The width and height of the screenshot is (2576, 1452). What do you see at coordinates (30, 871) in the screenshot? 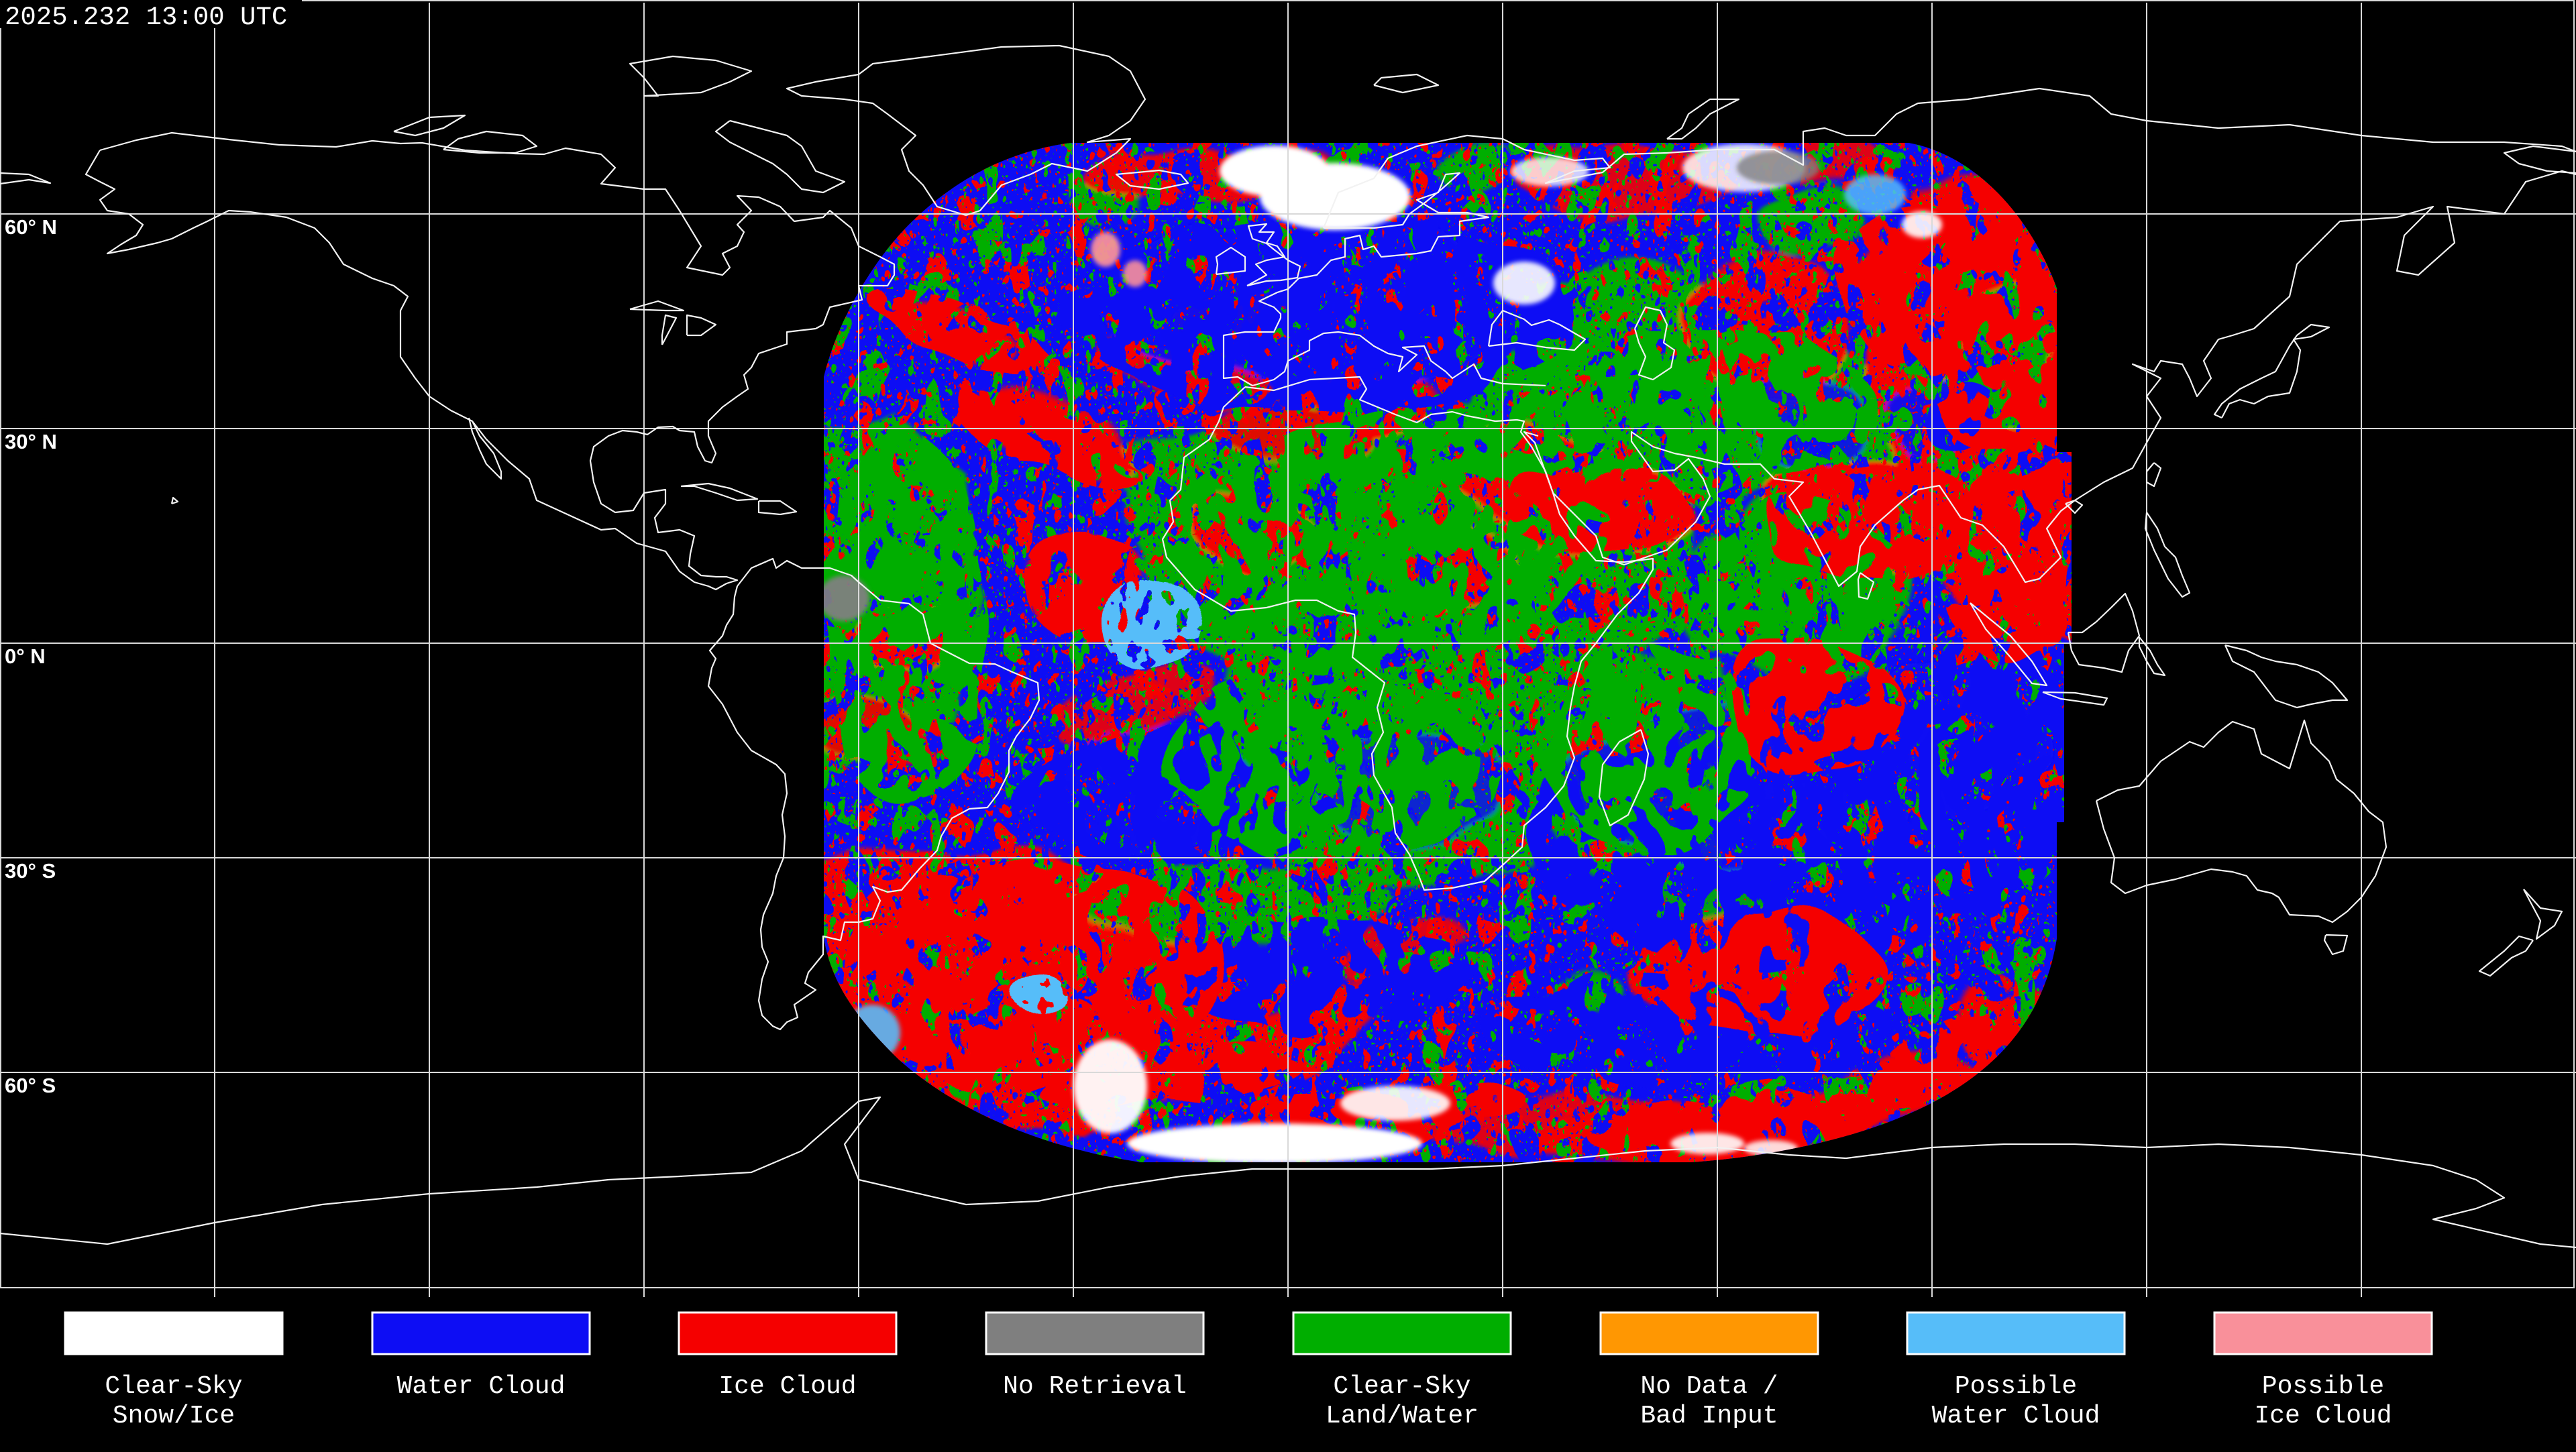
I see `svg-text: 30° S` at bounding box center [30, 871].